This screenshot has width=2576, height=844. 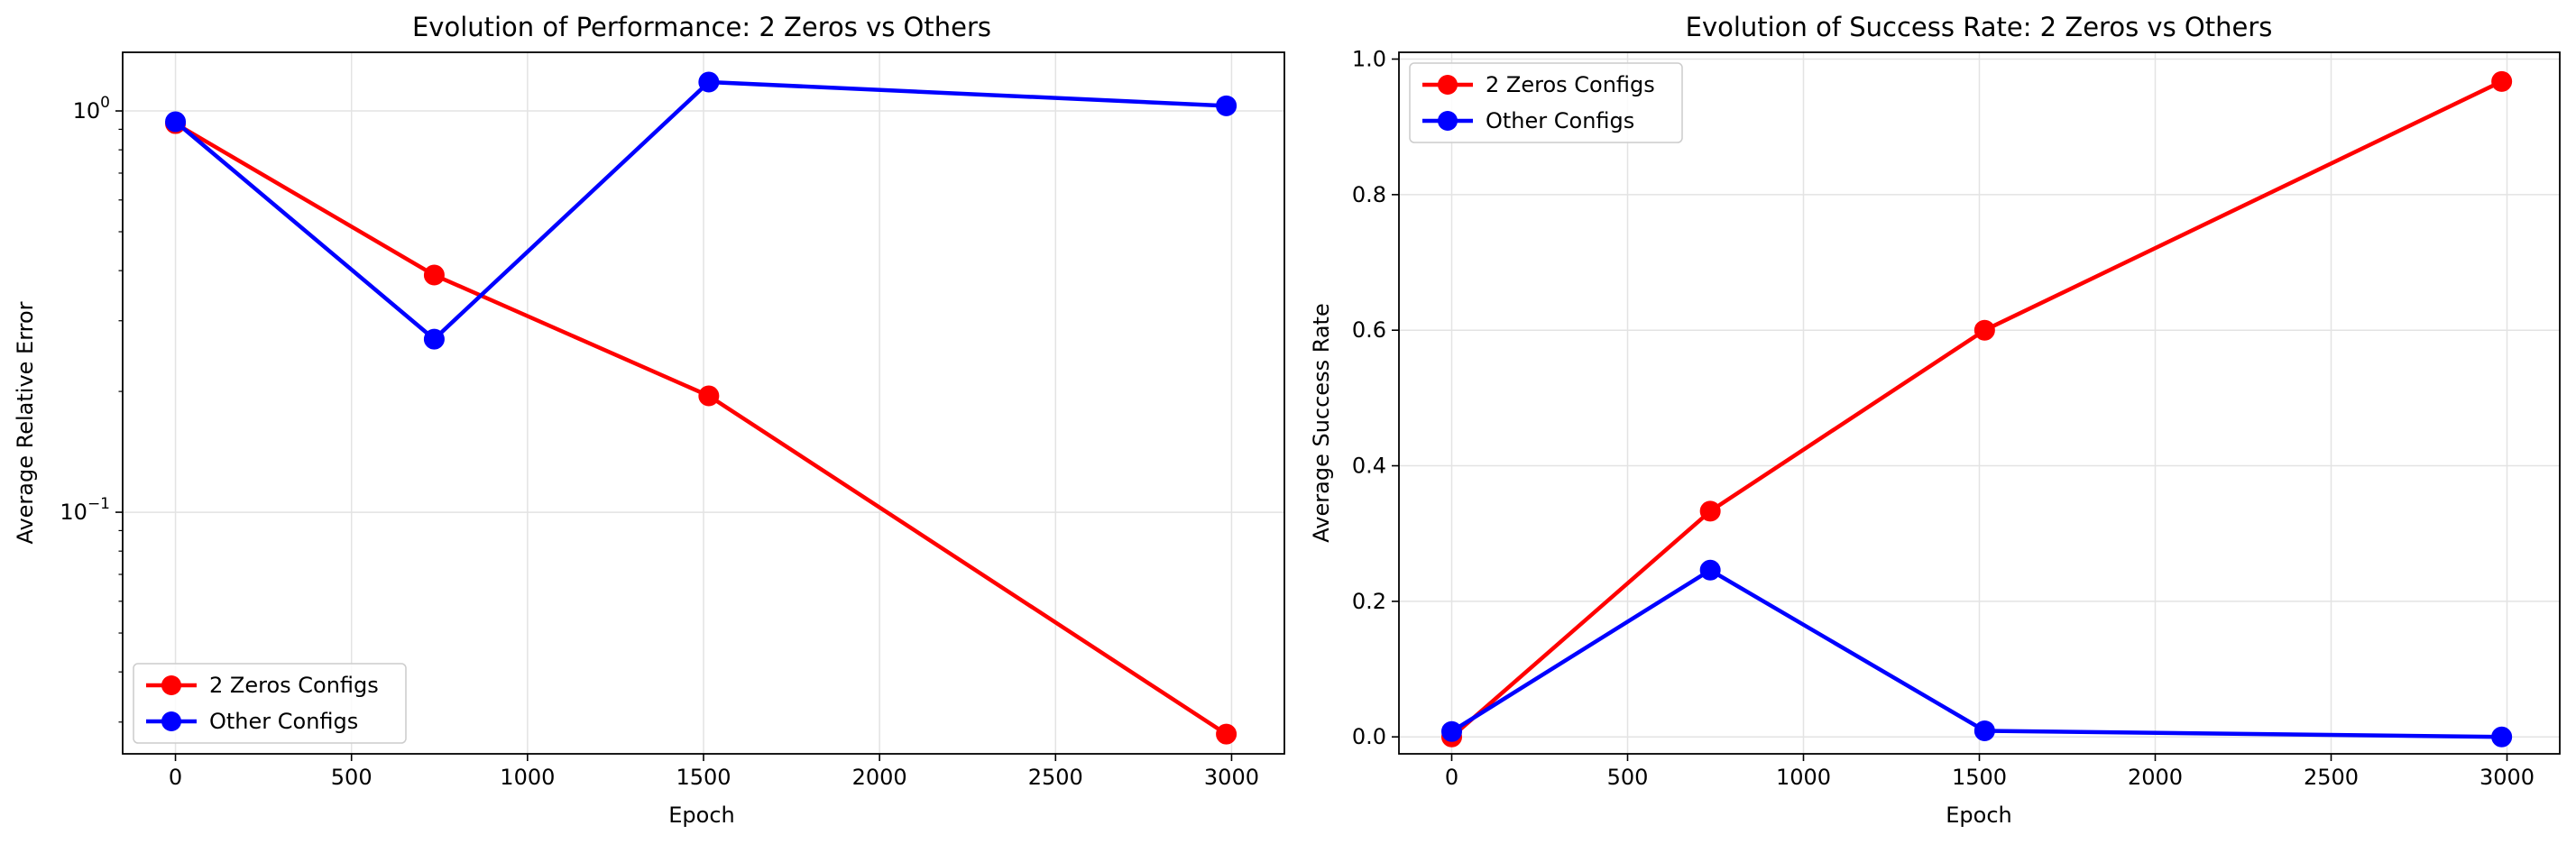 What do you see at coordinates (1369, 466) in the screenshot?
I see `y-tick-label: 0.4` at bounding box center [1369, 466].